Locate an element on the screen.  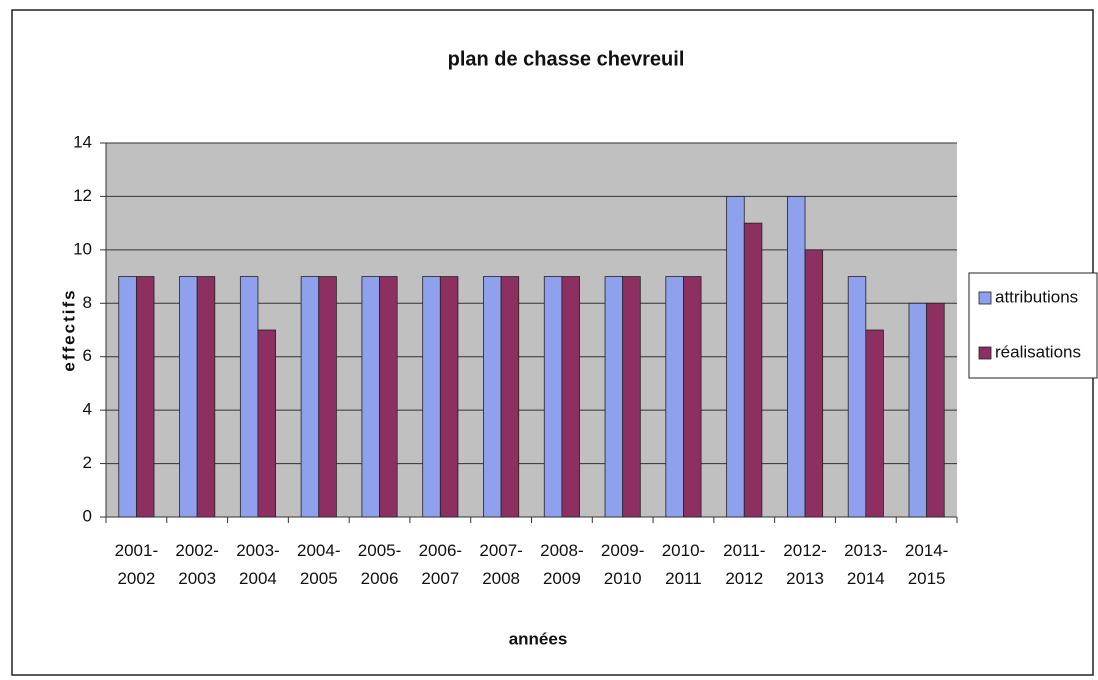
x-tick-label: 2005-2006 is located at coordinates (379, 564).